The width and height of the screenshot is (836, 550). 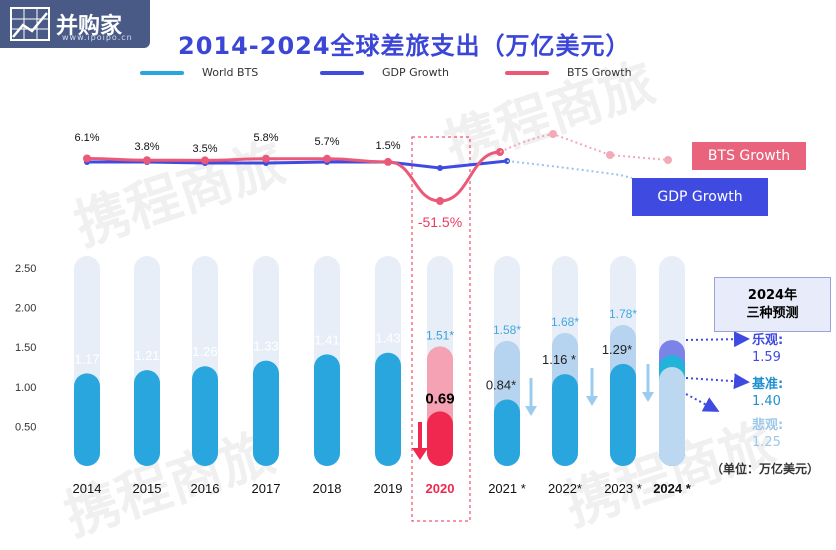 I want to click on x-tick-label: 2017, so click(x=266, y=488).